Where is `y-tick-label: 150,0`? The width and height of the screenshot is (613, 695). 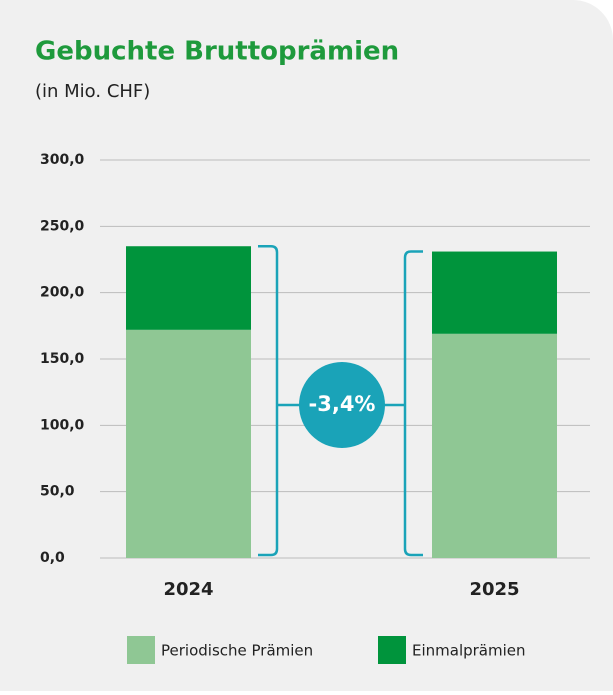
y-tick-label: 150,0 is located at coordinates (62, 359).